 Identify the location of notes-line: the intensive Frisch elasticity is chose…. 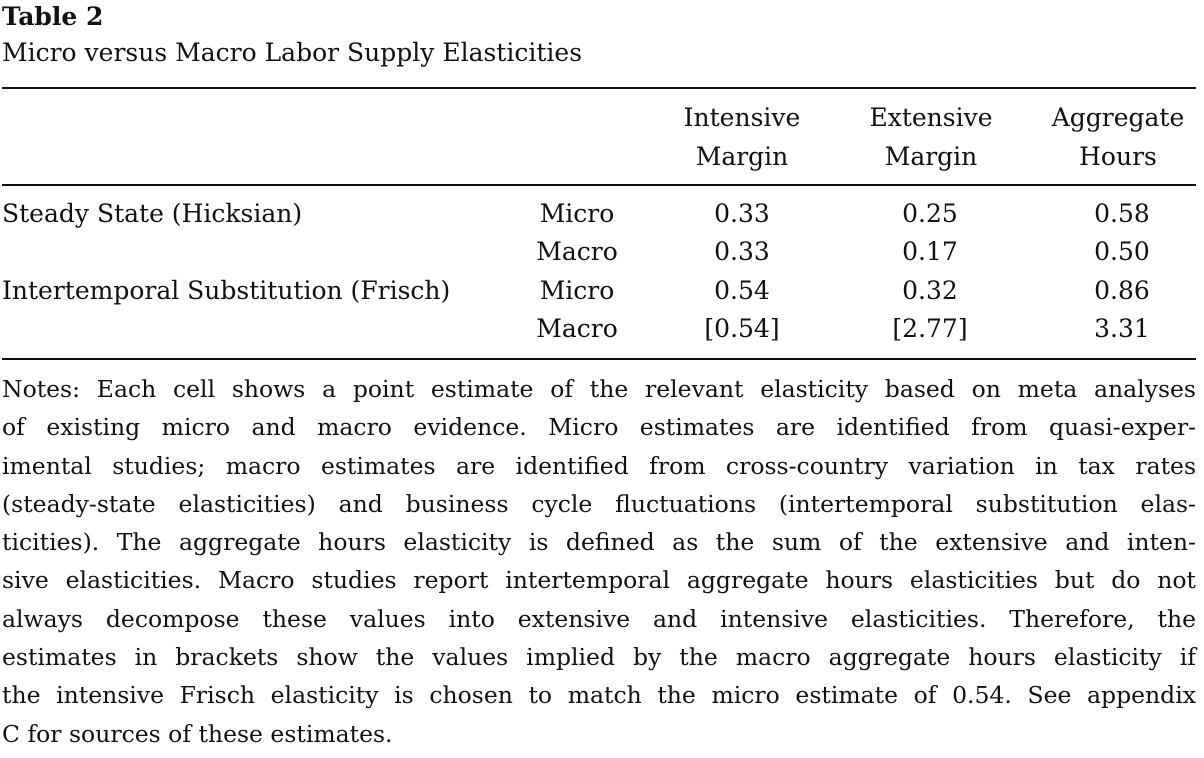
(599, 695).